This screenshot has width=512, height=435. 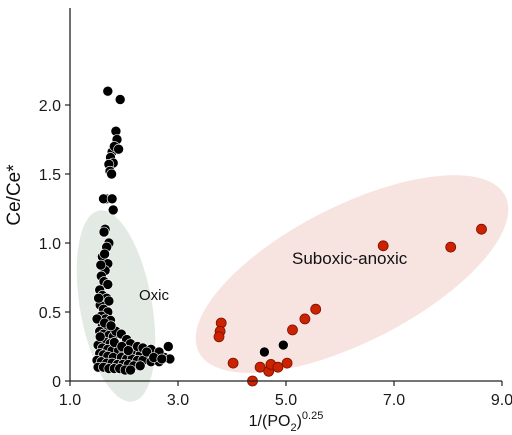 What do you see at coordinates (50, 313) in the screenshot?
I see `y-tick-label: 0.5` at bounding box center [50, 313].